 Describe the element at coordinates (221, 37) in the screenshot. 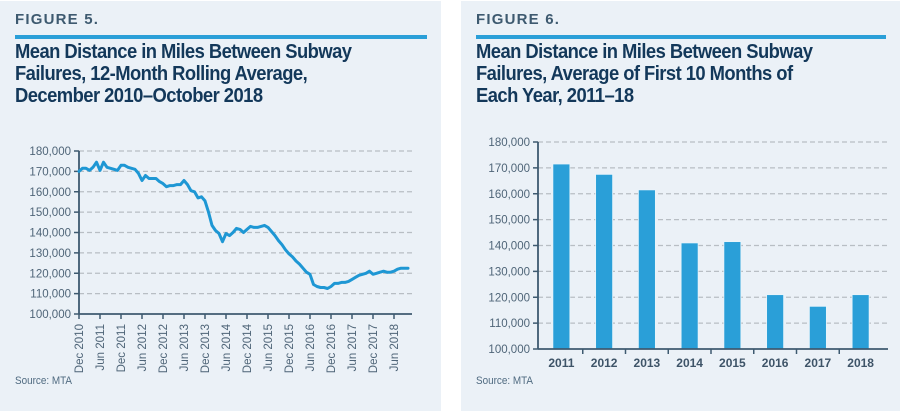

I see `figure-5-accent-rule` at that location.